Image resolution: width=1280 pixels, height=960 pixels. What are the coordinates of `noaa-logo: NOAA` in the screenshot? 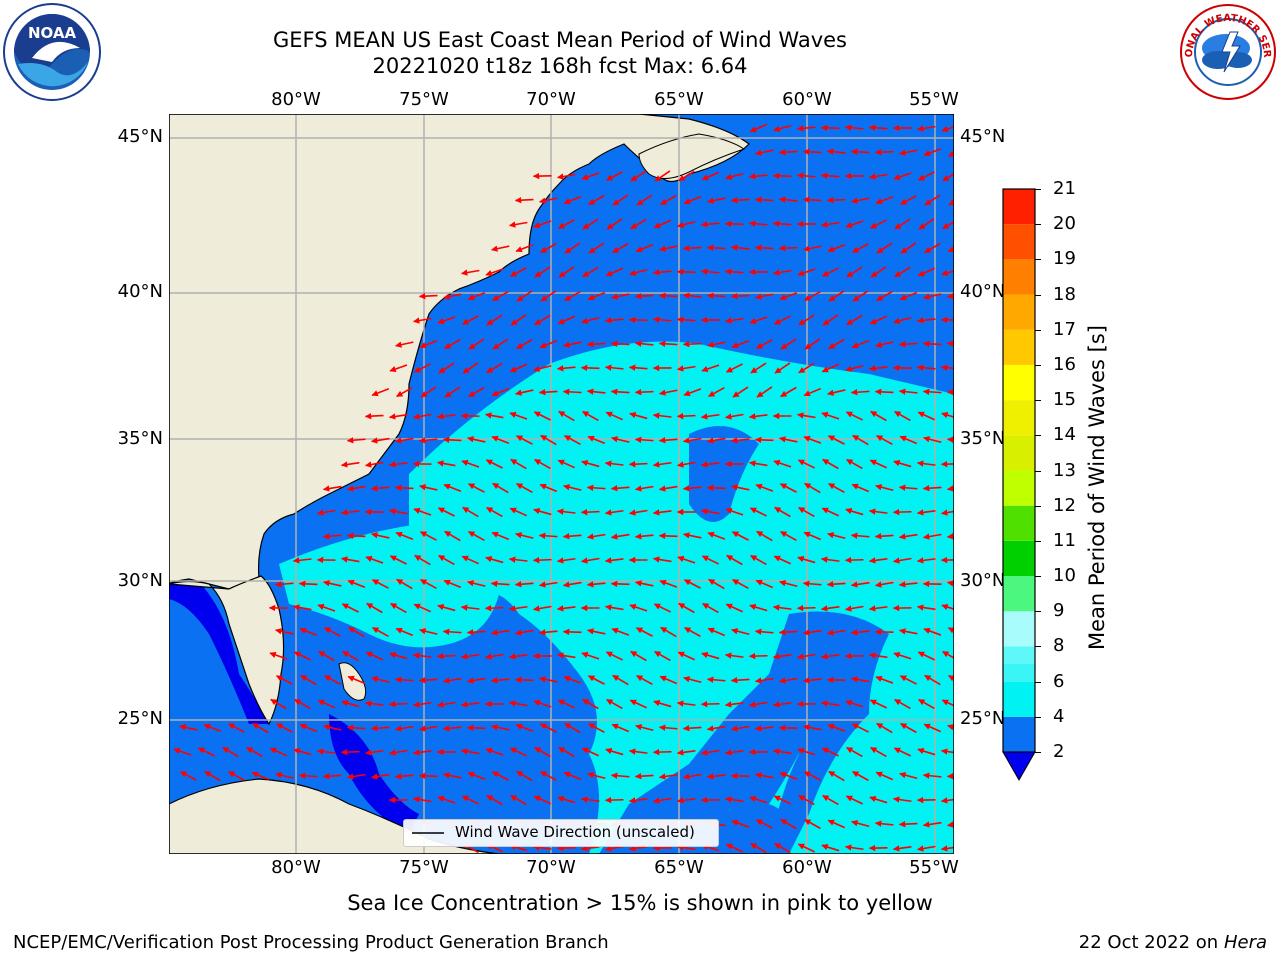 It's located at (52, 52).